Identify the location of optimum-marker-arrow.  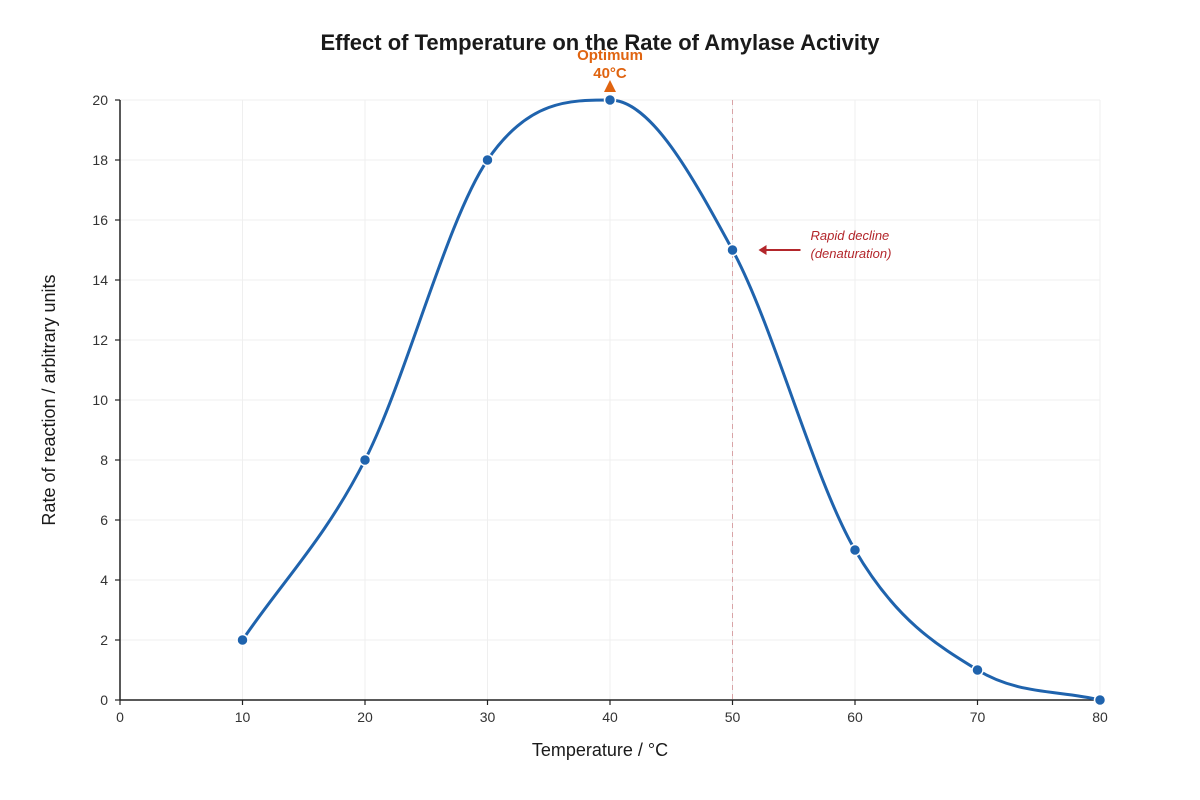
(610, 86).